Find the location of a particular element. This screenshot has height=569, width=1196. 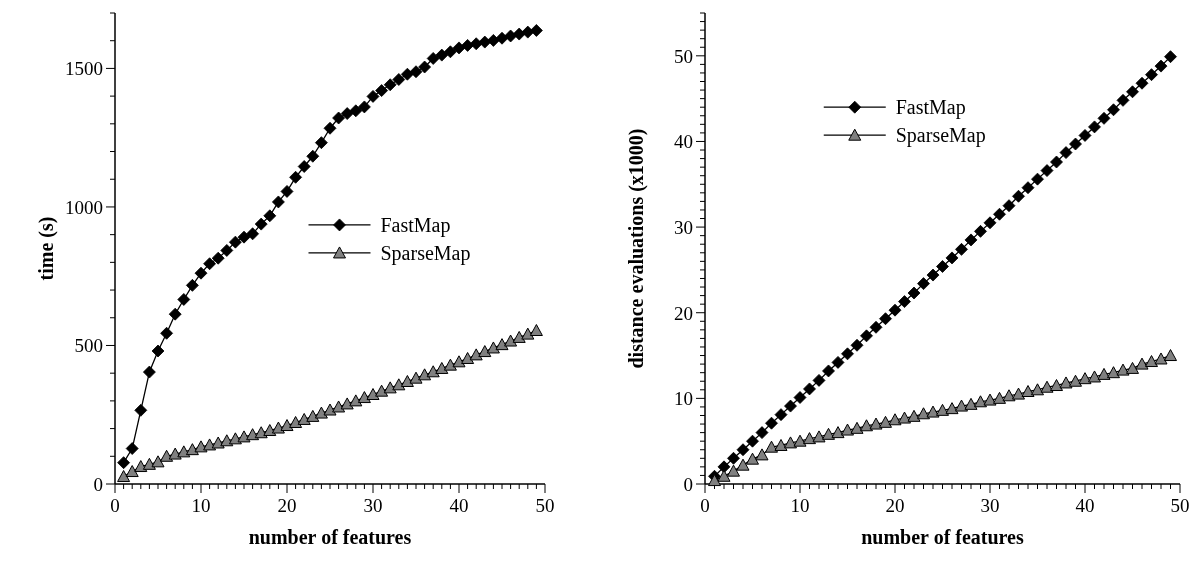

y-tick-label: 500 is located at coordinates (88, 346).